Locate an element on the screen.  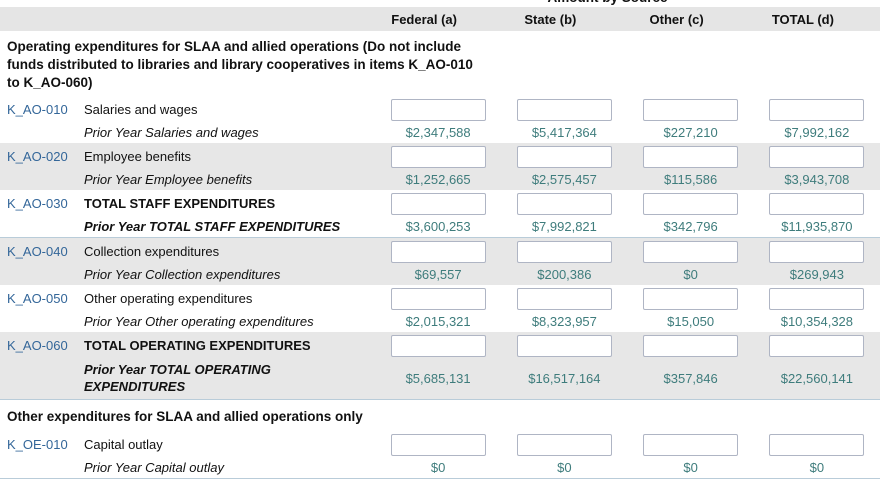
prior-year-label: Prior Year Collection expenditures is located at coordinates (182, 274).